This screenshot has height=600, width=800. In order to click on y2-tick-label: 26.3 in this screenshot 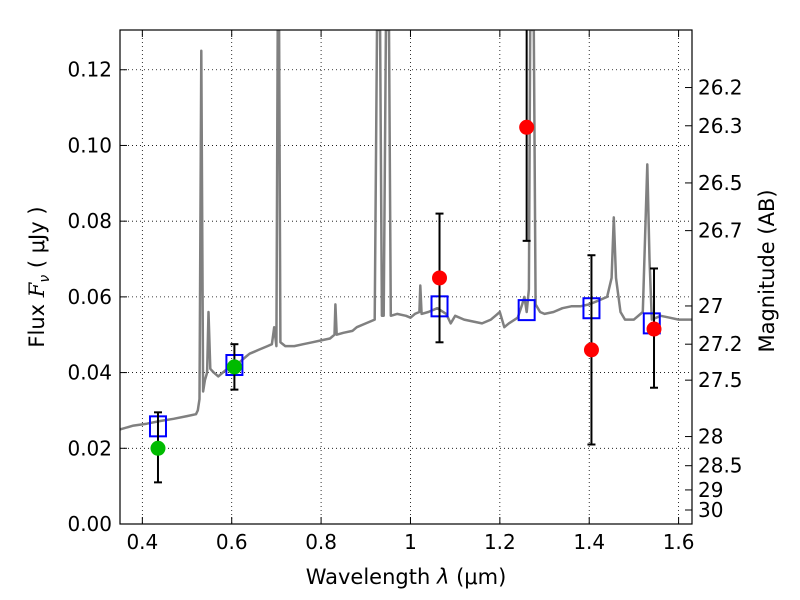, I will do `click(720, 126)`.